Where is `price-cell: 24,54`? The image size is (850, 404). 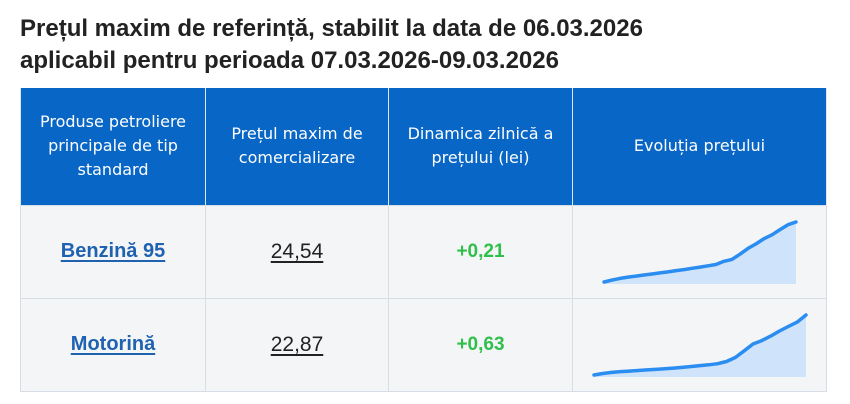 price-cell: 24,54 is located at coordinates (297, 251).